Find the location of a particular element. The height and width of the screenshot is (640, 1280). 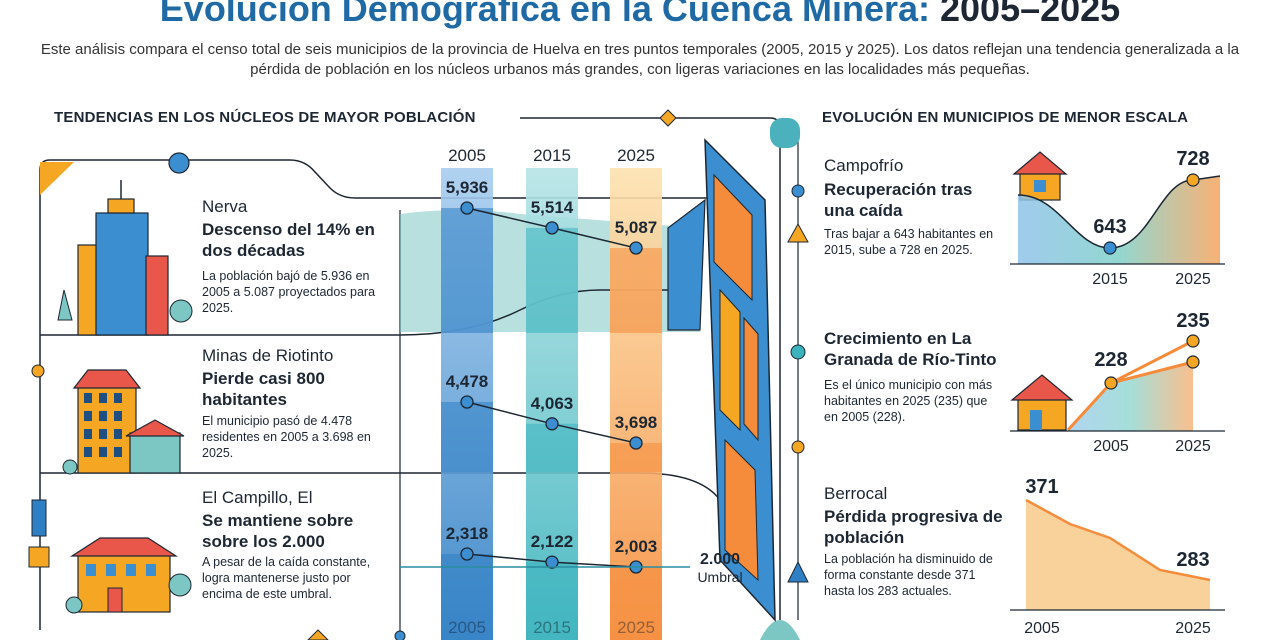

small-2-headline: Pérdida progresiva de población is located at coordinates (913, 527).